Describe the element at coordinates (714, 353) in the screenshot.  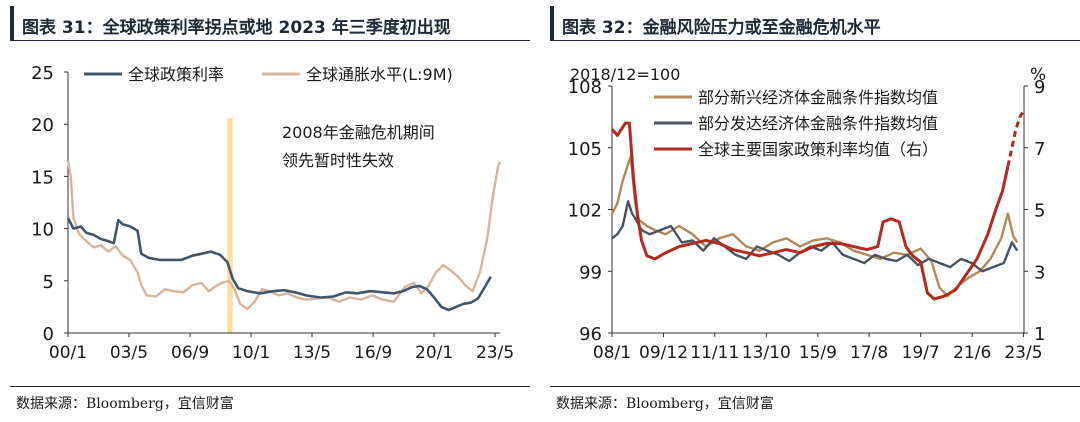
I see `x-tick-label: 11/11` at that location.